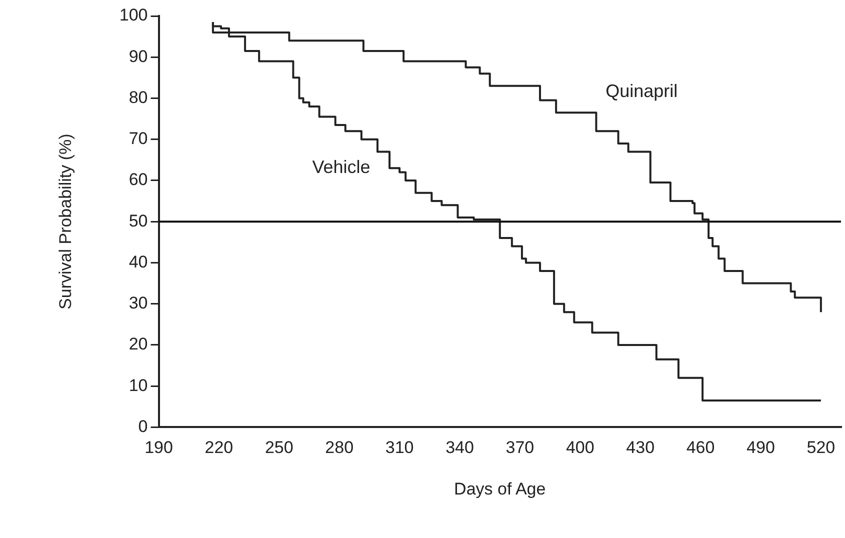  Describe the element at coordinates (460, 448) in the screenshot. I see `x-tick-label: 340` at that location.